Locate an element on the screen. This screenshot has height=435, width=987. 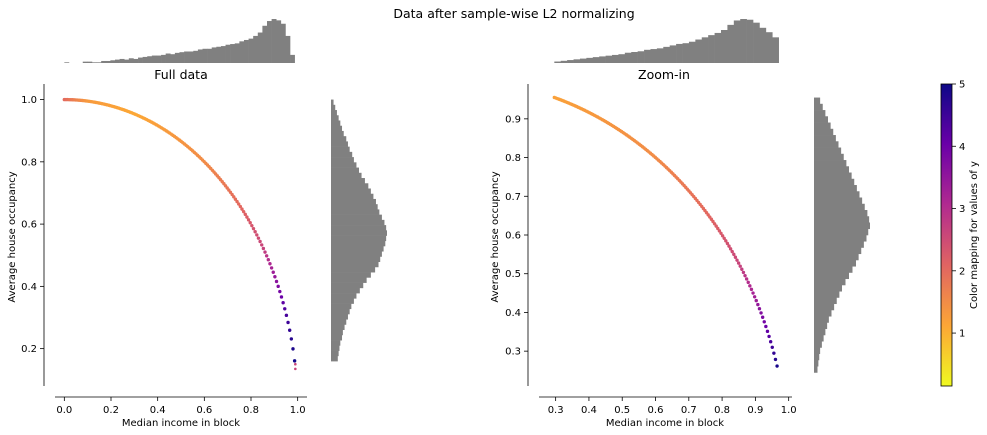
colorbar-label: Color mapping for values of y is located at coordinates (974, 235).